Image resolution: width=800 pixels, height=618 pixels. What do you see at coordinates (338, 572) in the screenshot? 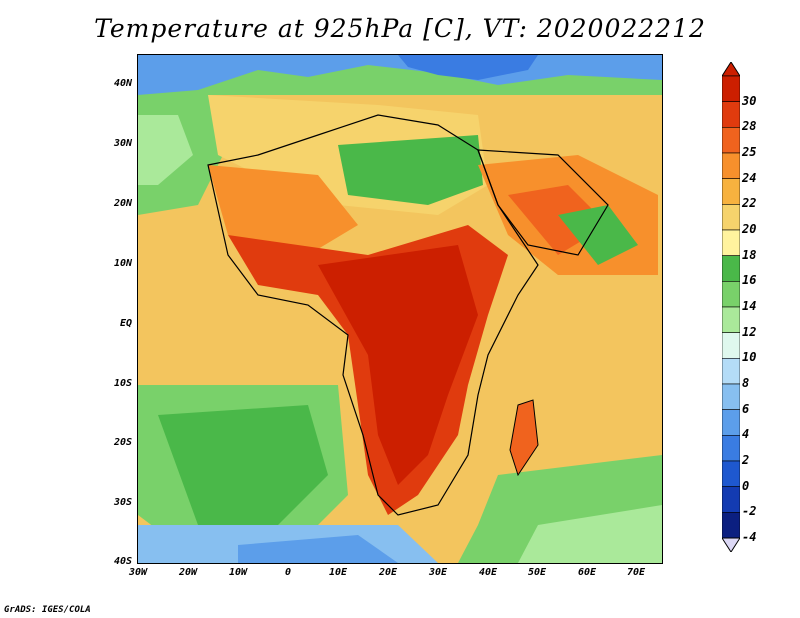
I see `lon-label: 10E` at bounding box center [338, 572].